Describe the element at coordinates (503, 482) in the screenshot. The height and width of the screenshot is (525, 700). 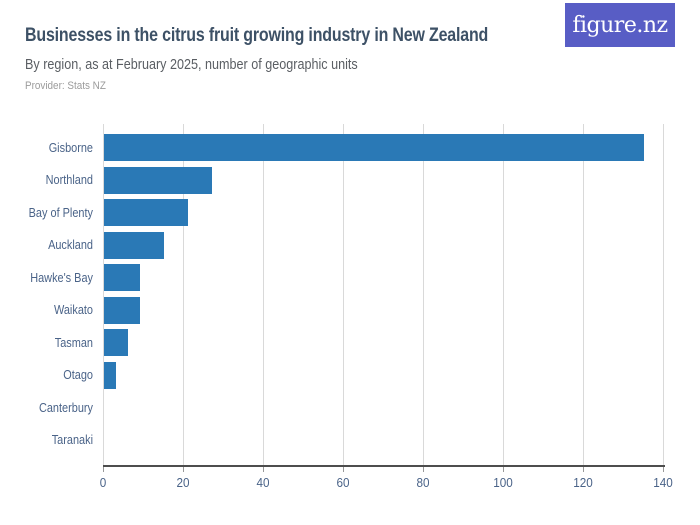
I see `x-axis-tick-label: 100` at that location.